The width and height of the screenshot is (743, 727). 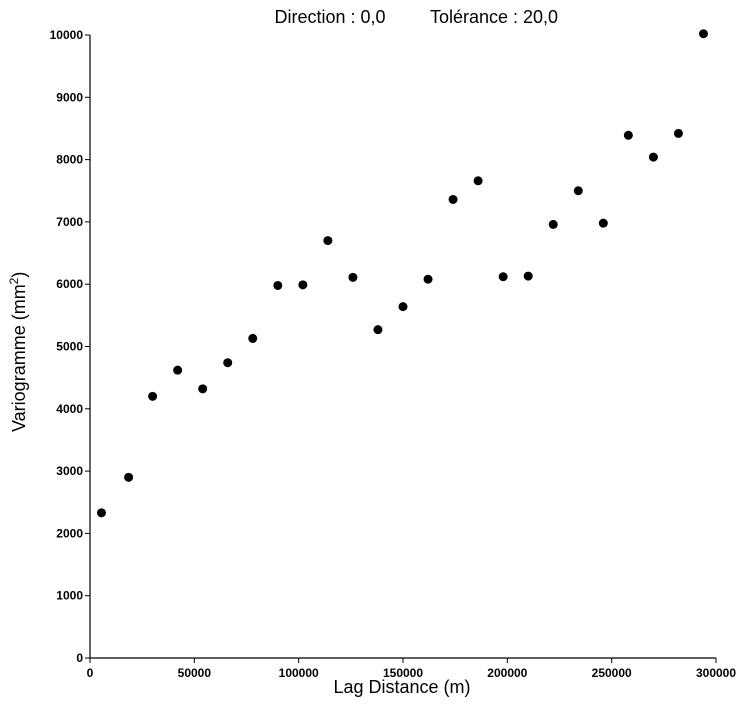 What do you see at coordinates (79, 658) in the screenshot?
I see `y-tick-label: 0` at bounding box center [79, 658].